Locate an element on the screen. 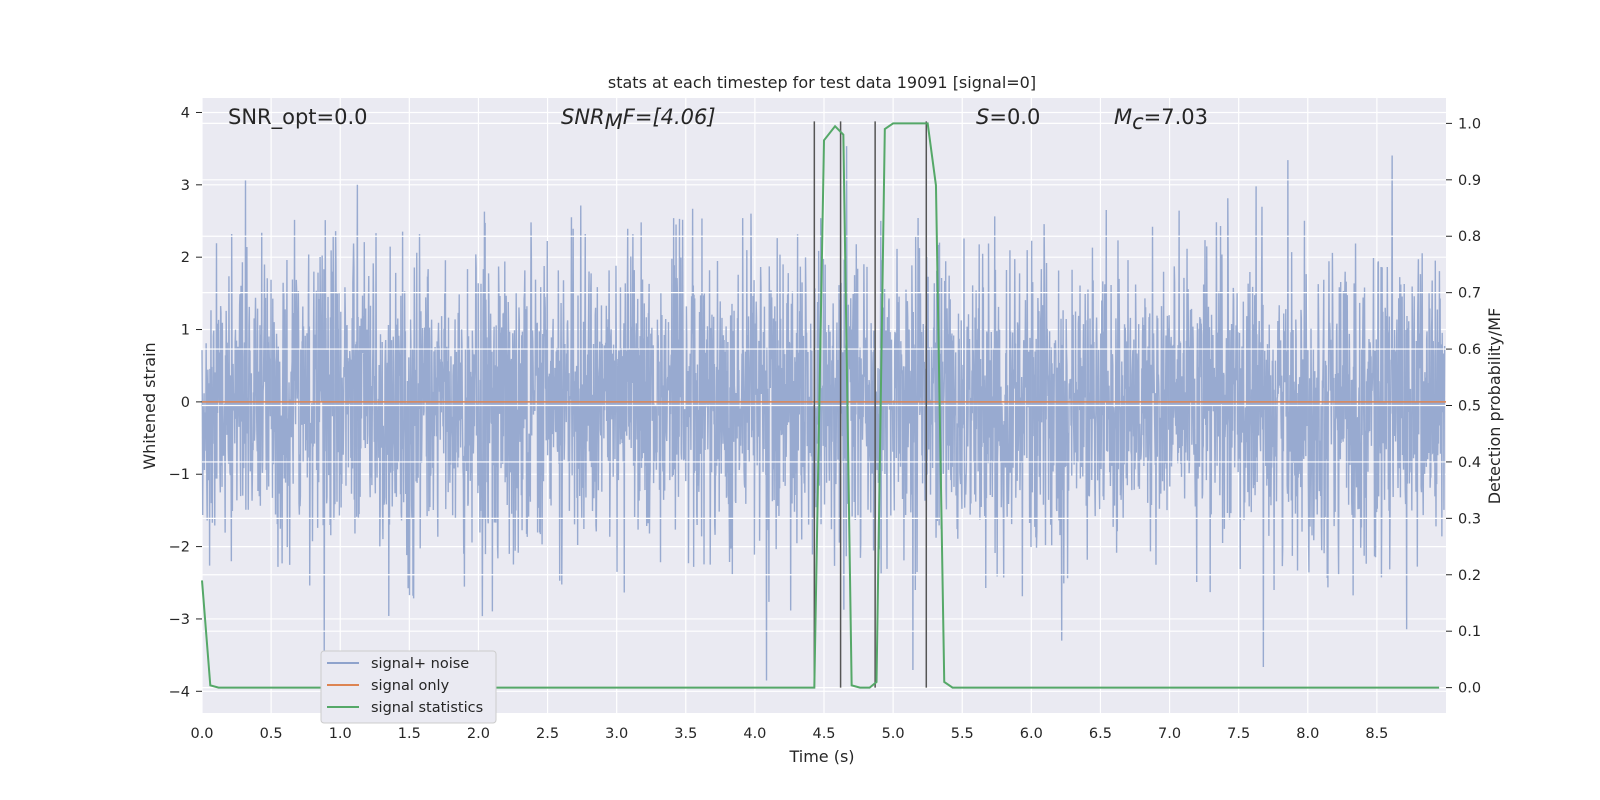 Image resolution: width=1600 pixels, height=800 pixels. annotation-mc-sub: c is located at coordinates (1138, 122).